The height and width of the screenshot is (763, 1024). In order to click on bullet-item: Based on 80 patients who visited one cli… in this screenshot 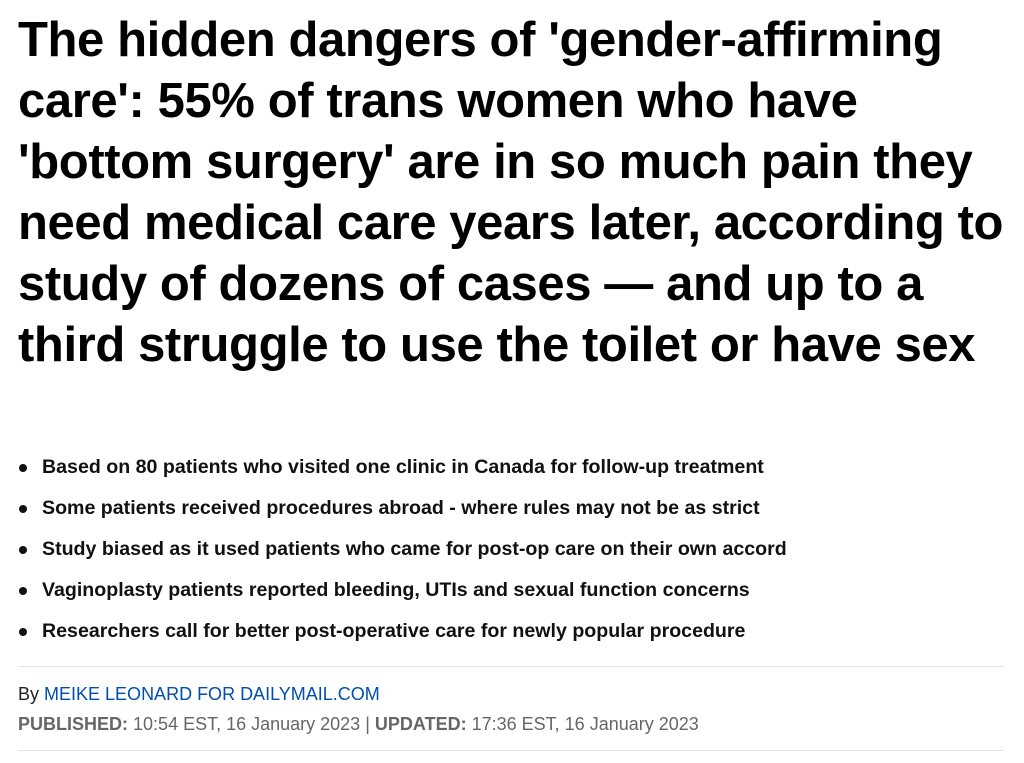, I will do `click(518, 467)`.